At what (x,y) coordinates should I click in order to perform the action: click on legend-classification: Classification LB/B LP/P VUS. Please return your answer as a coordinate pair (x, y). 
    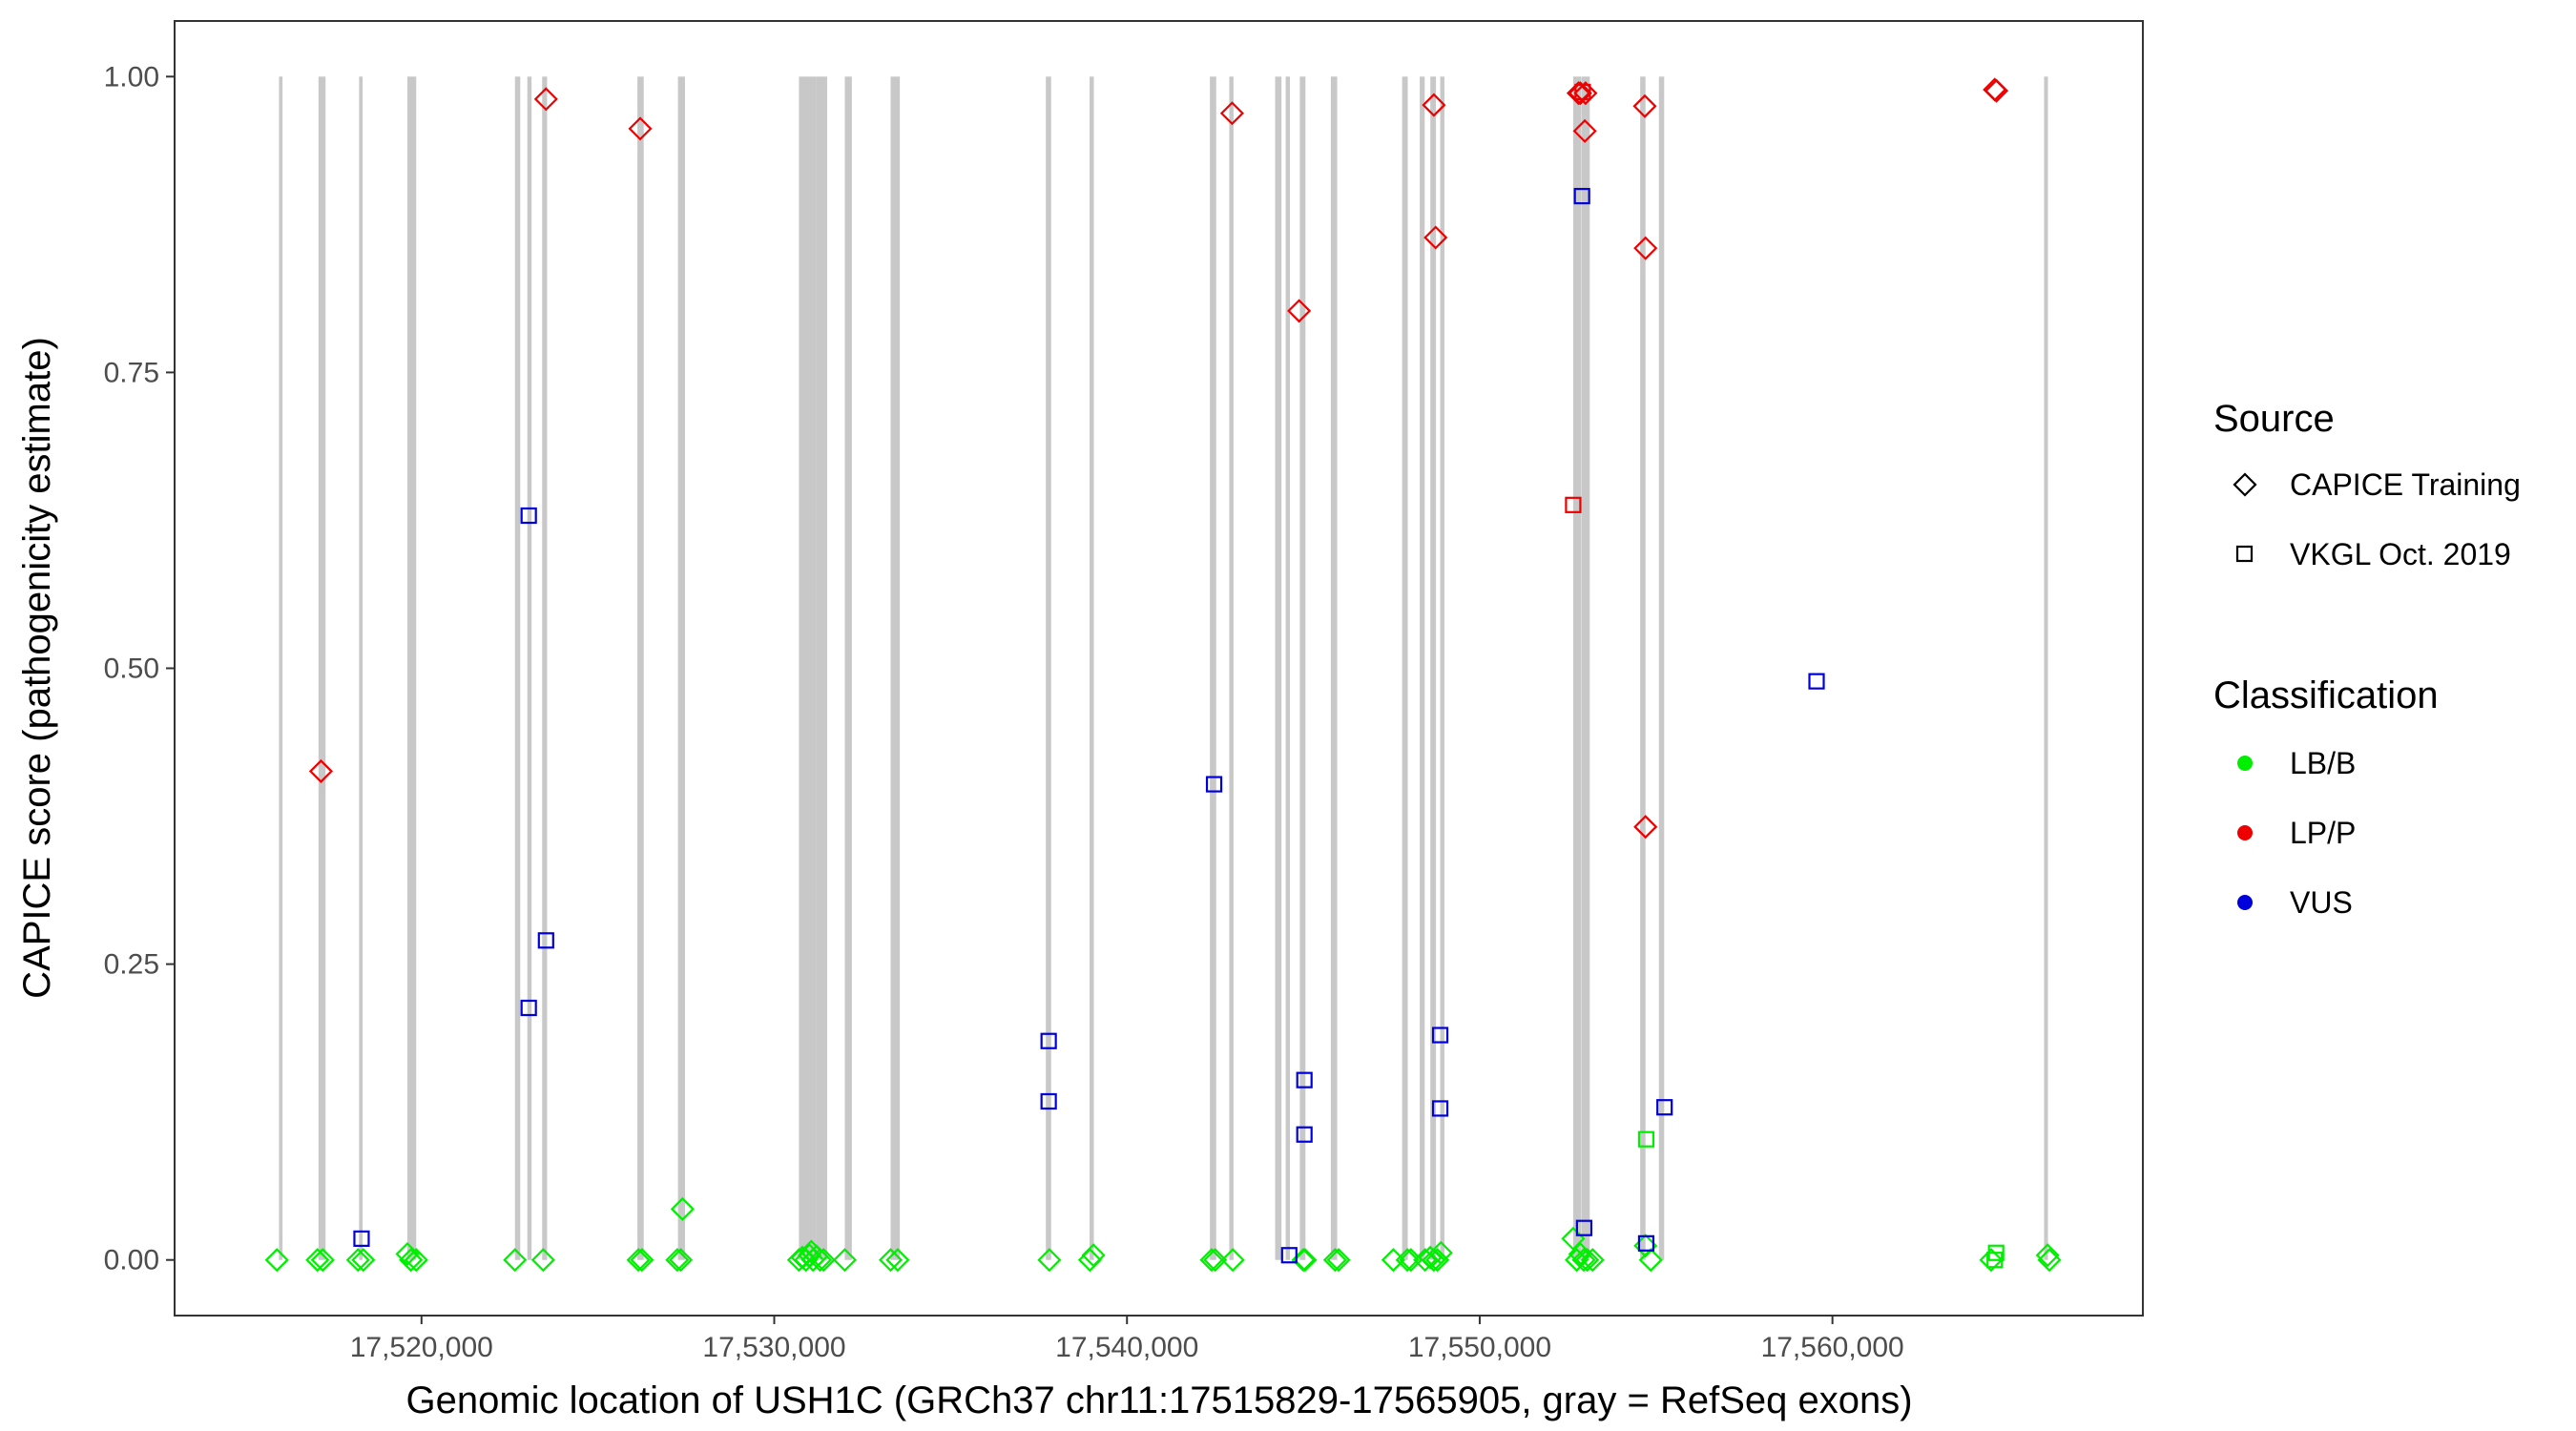
    Looking at the image, I should click on (2326, 797).